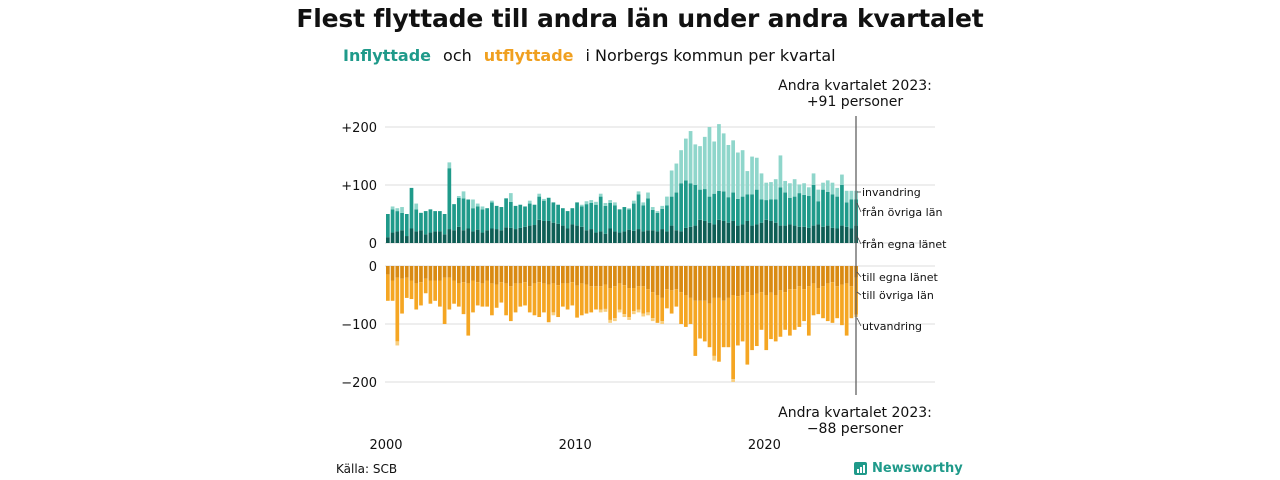  What do you see at coordinates (359, 383) in the screenshot?
I see `bottom-y-tick-label: −200` at bounding box center [359, 383].